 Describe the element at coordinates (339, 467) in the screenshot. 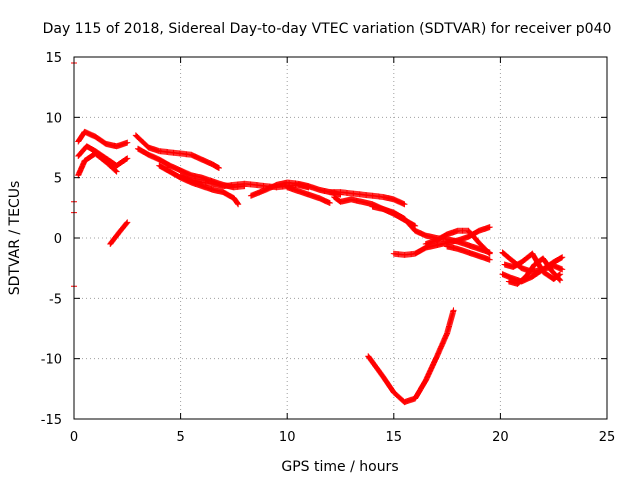

I see `x-axis-label: GPS time / hours` at that location.